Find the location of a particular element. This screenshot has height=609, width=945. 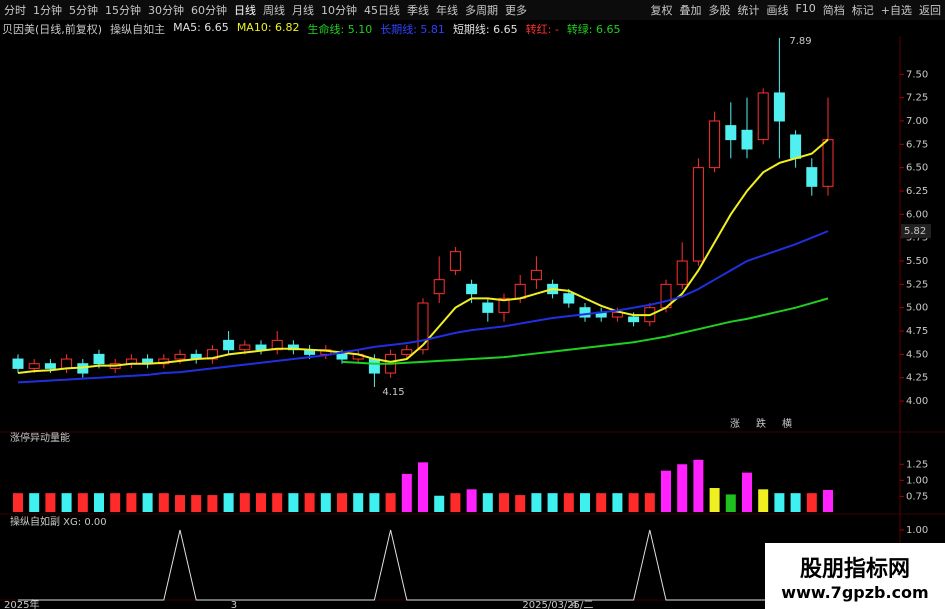

tab: 1分钟 is located at coordinates (47, 10).